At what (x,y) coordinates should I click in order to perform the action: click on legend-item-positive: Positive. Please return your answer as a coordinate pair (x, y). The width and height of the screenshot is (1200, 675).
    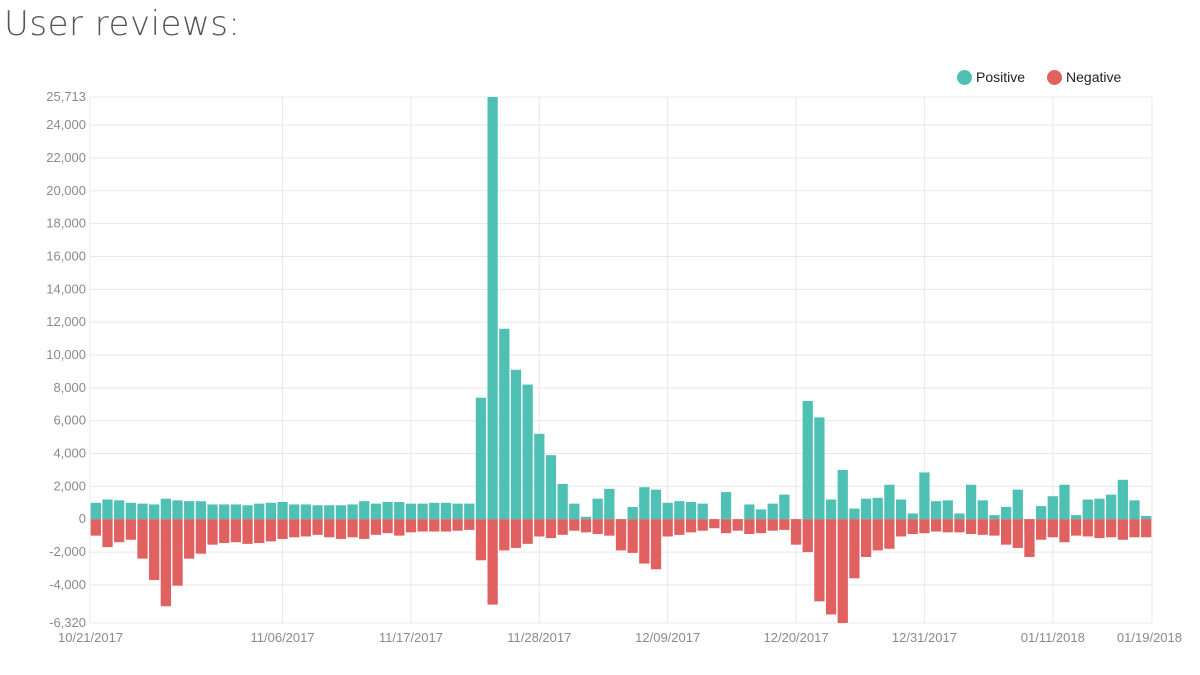
    Looking at the image, I should click on (991, 77).